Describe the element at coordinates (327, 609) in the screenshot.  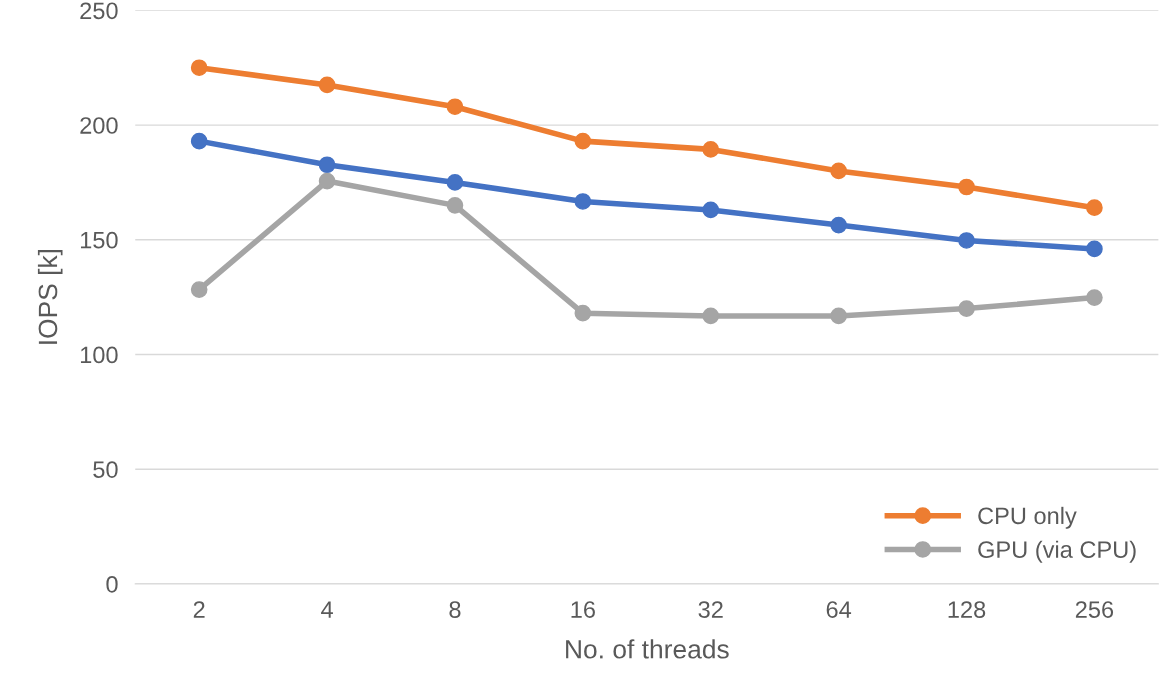
I see `x-tick-label: 4` at that location.